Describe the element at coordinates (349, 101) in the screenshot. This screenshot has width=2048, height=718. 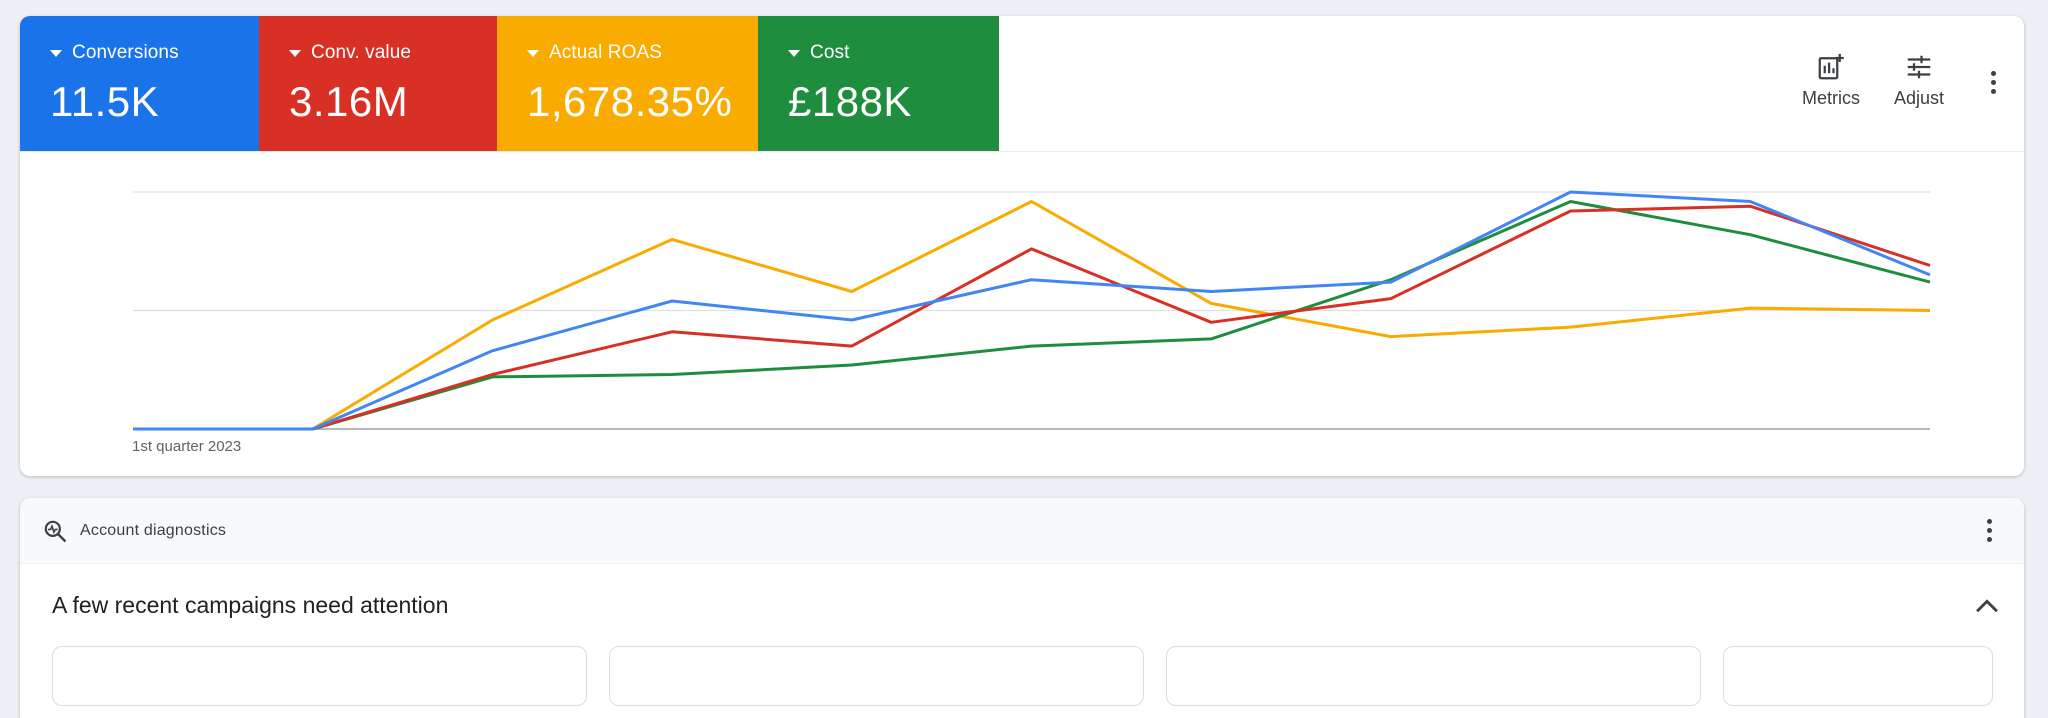
I see `scorecard-value: 3.16M` at that location.